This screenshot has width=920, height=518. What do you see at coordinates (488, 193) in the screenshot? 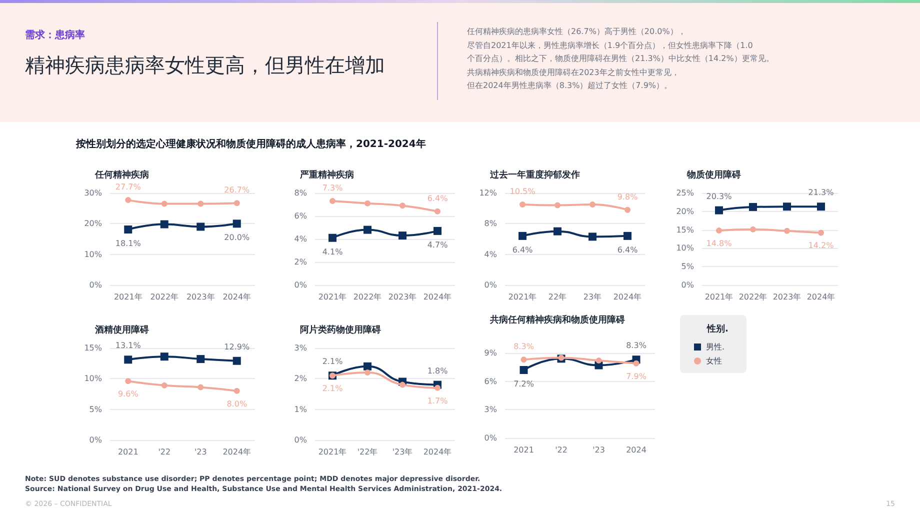
I see `y-tick-label: 12%` at bounding box center [488, 193].